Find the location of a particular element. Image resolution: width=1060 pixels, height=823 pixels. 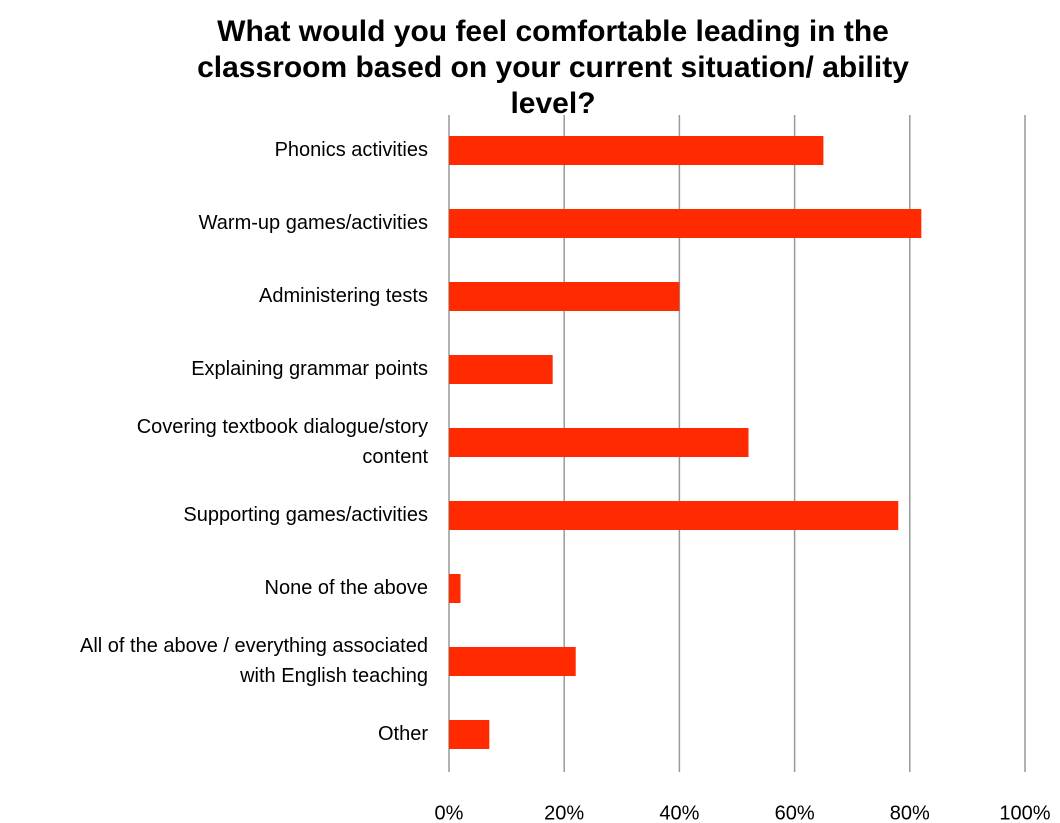

category-label: Explaining grammar points is located at coordinates (309, 369).